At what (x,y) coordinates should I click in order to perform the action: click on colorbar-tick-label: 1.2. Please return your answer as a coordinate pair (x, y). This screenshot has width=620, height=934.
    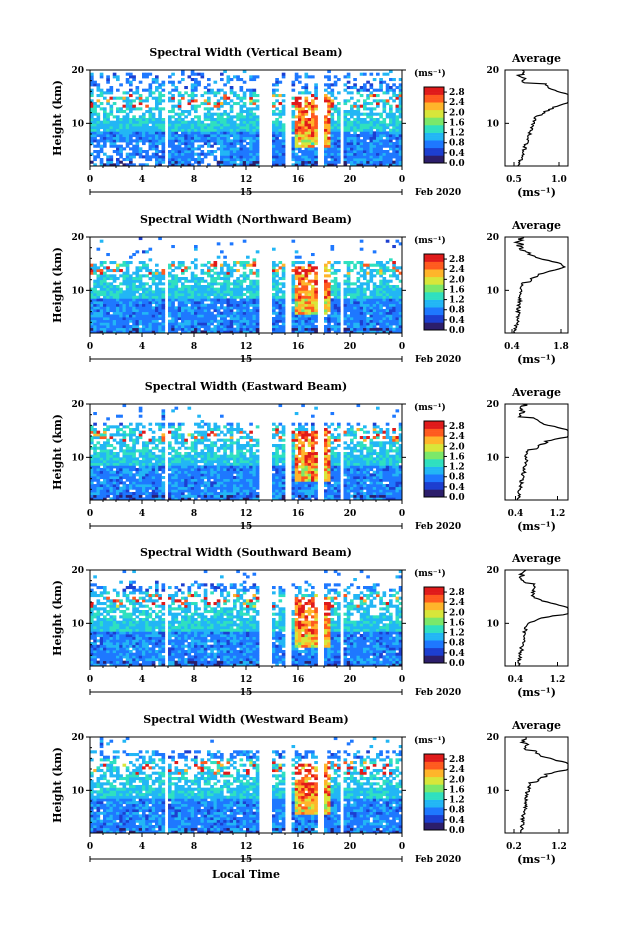
    Looking at the image, I should click on (457, 134).